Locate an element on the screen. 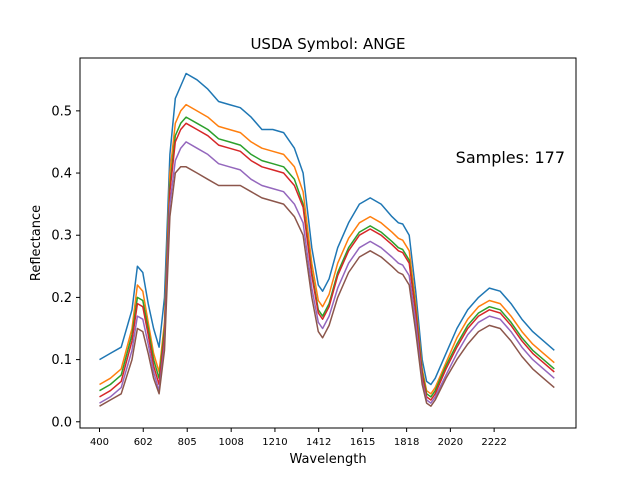  x-tick-label: 1818 is located at coordinates (406, 442).